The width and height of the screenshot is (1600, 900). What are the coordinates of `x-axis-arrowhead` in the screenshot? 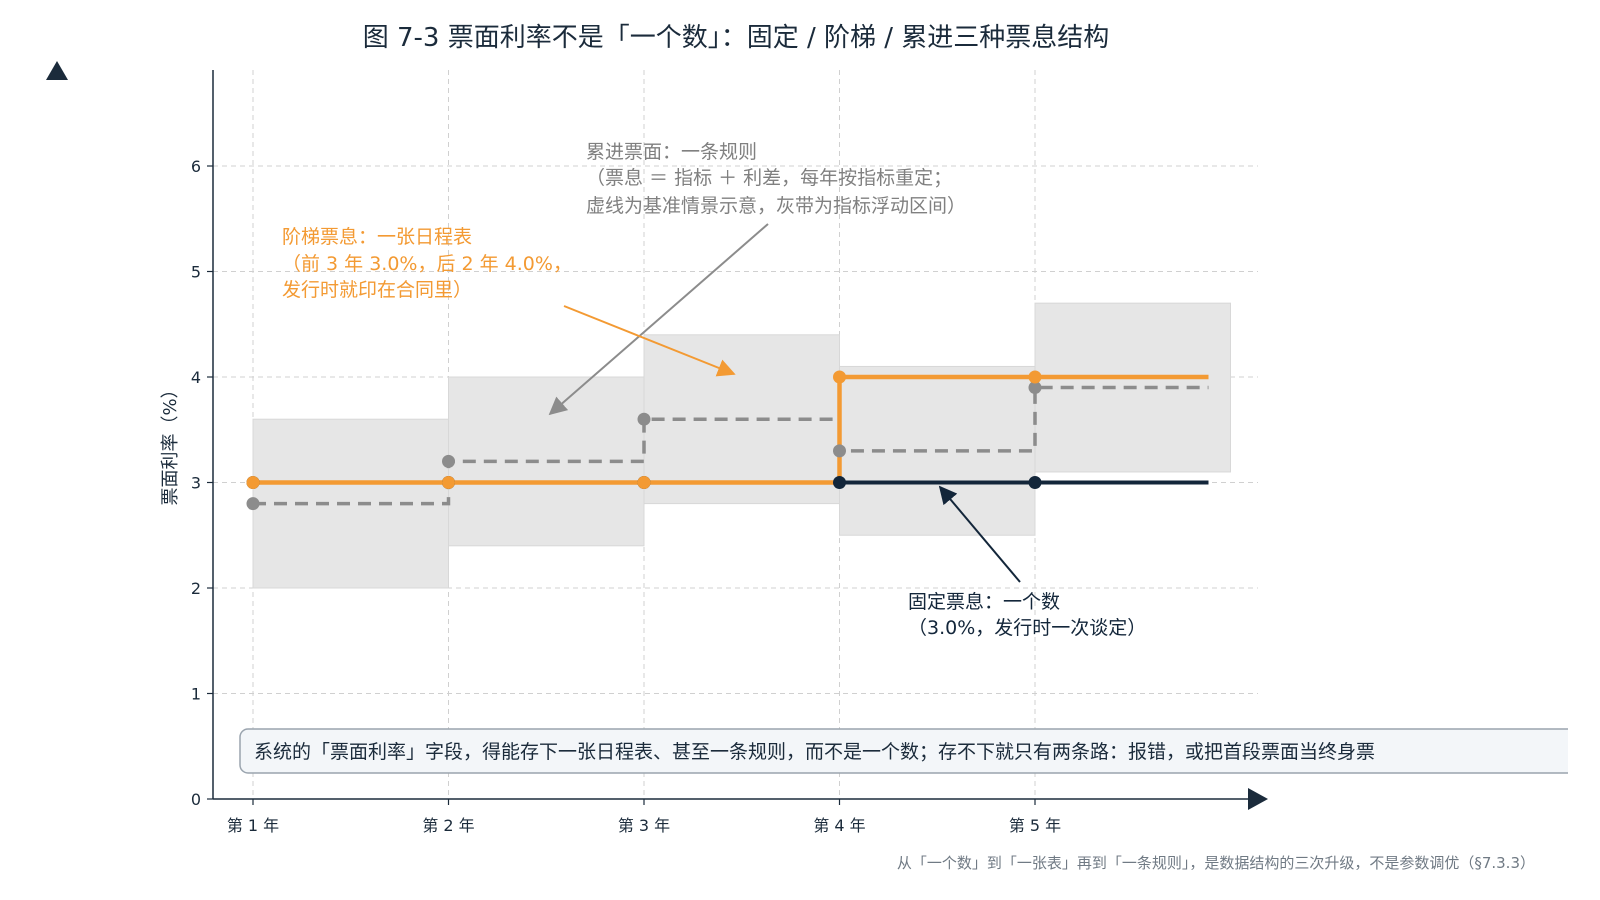 It's located at (1258, 799).